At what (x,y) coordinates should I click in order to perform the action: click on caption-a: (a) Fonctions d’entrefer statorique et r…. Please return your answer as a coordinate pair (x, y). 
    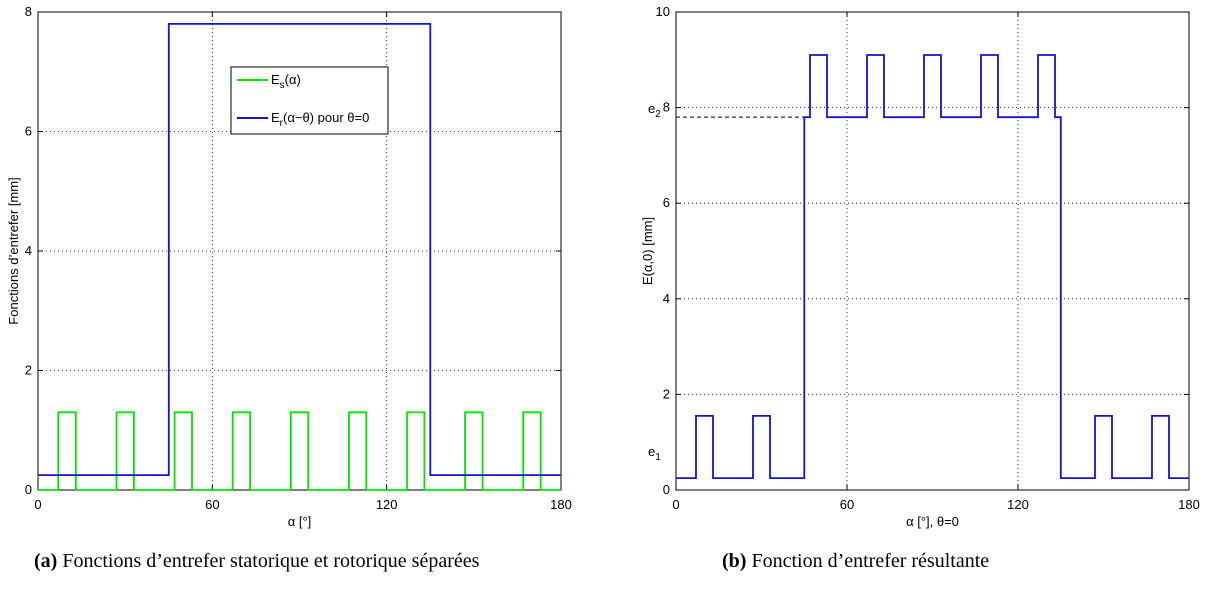
    Looking at the image, I should click on (304, 561).